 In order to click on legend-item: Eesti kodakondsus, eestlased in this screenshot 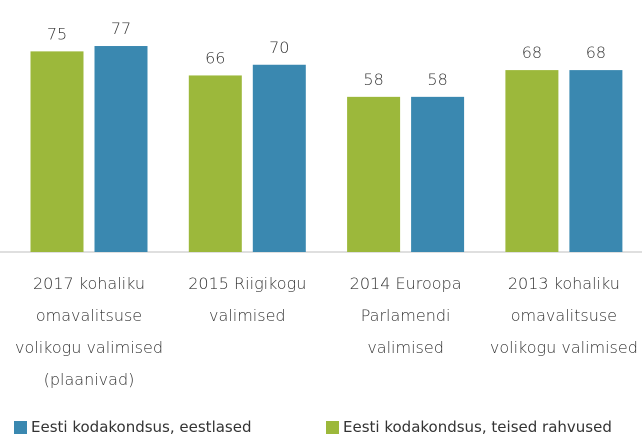, I will do `click(133, 427)`.